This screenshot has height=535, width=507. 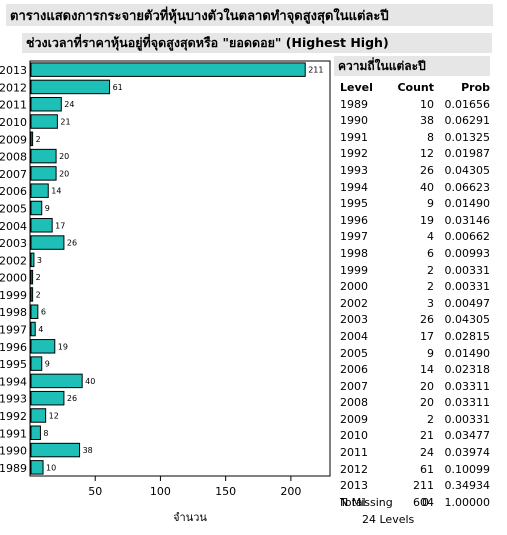 I want to click on table-row: 2006 14 0.02318, so click(x=415, y=370).